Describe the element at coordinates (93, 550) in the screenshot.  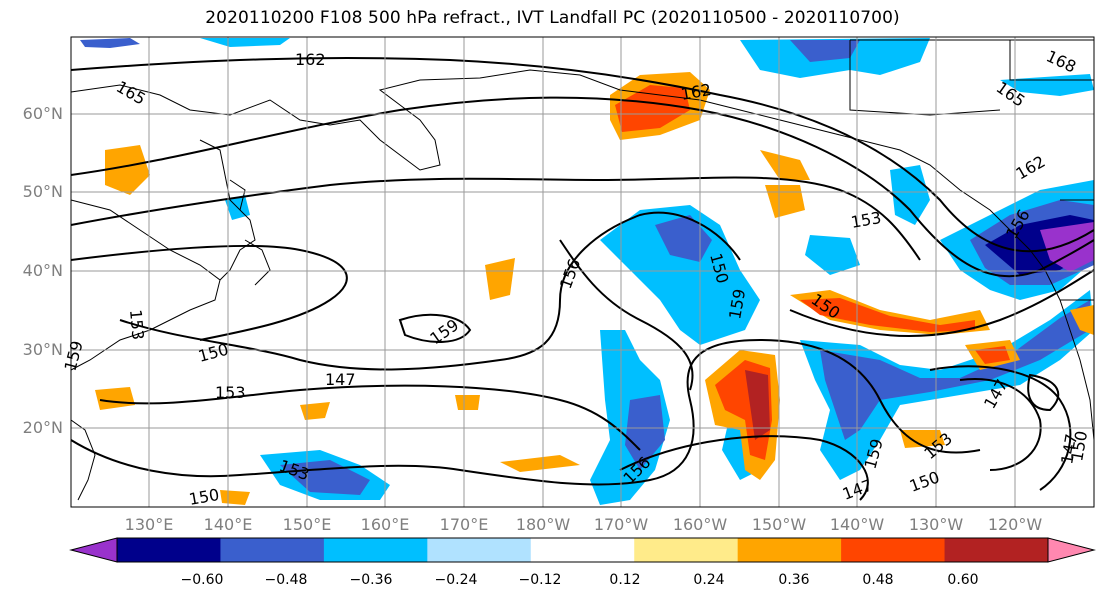
I see `colorbar-extend-min` at that location.